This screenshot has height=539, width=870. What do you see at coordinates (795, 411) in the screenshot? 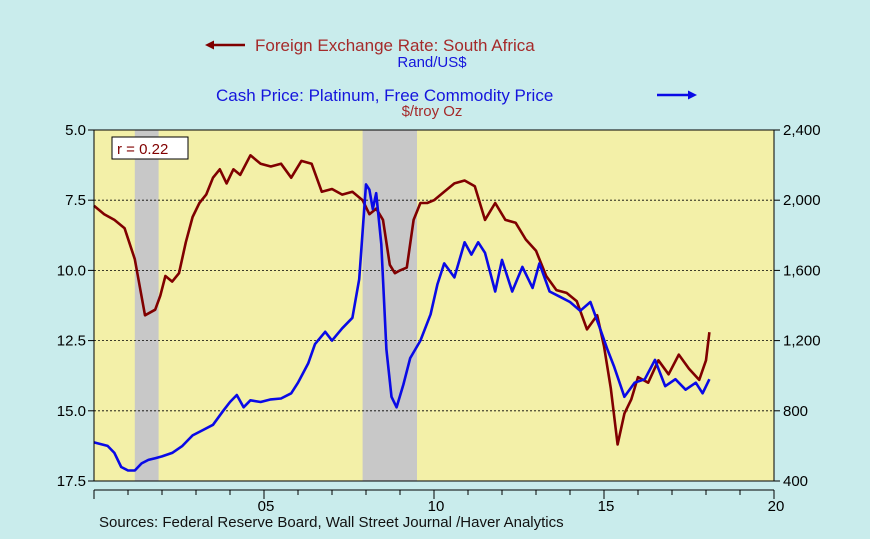
I see `right-axis-tick-label: 800` at bounding box center [795, 411].